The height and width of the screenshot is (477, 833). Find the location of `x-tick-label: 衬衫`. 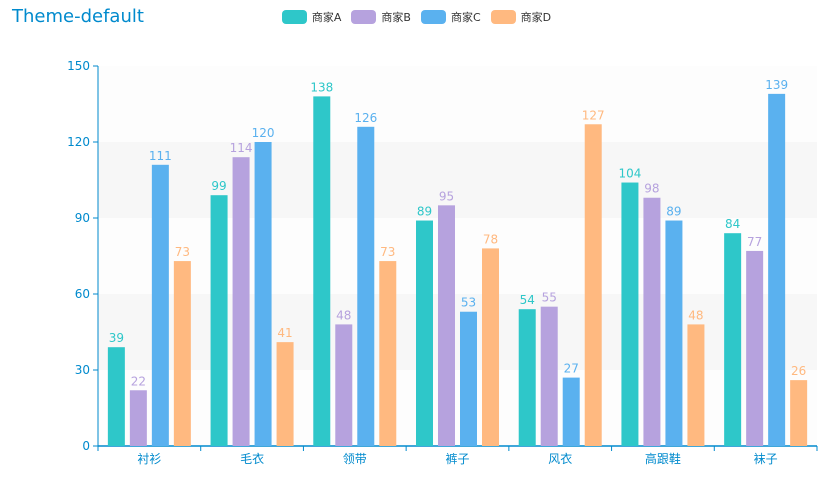

x-tick-label: 衬衫 is located at coordinates (149, 459).